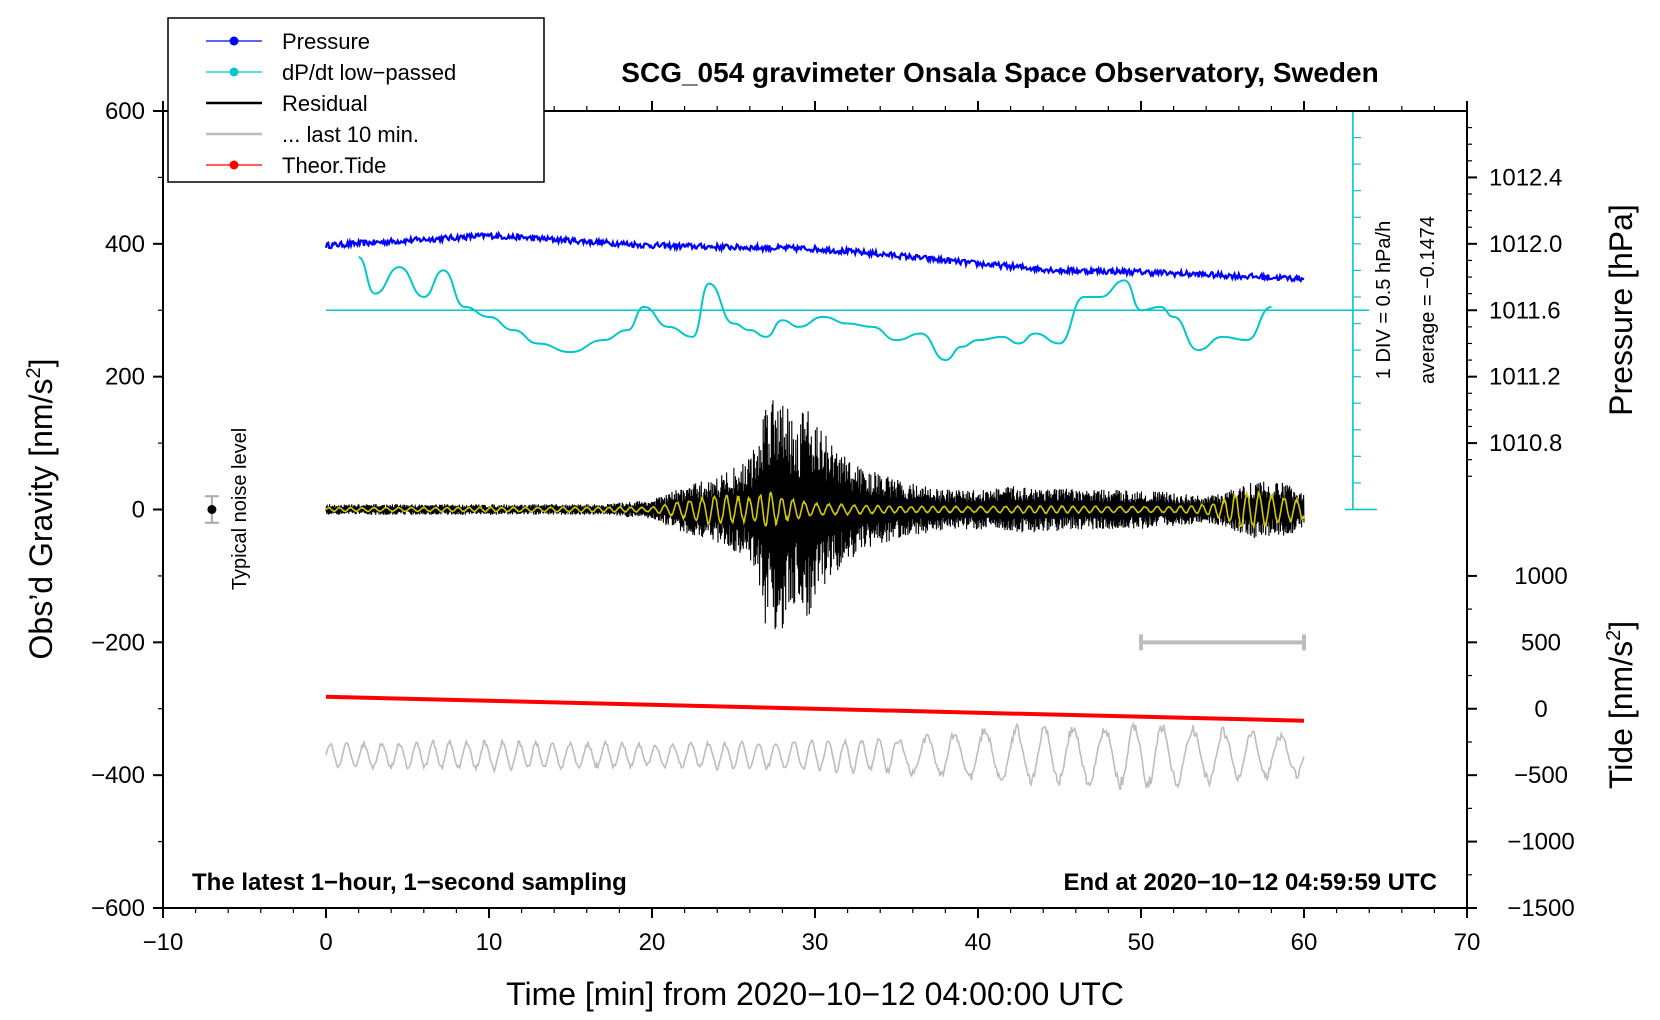 This screenshot has height=1020, width=1660. Describe the element at coordinates (41, 363) in the screenshot. I see `y-axis-label-close: ]` at that location.